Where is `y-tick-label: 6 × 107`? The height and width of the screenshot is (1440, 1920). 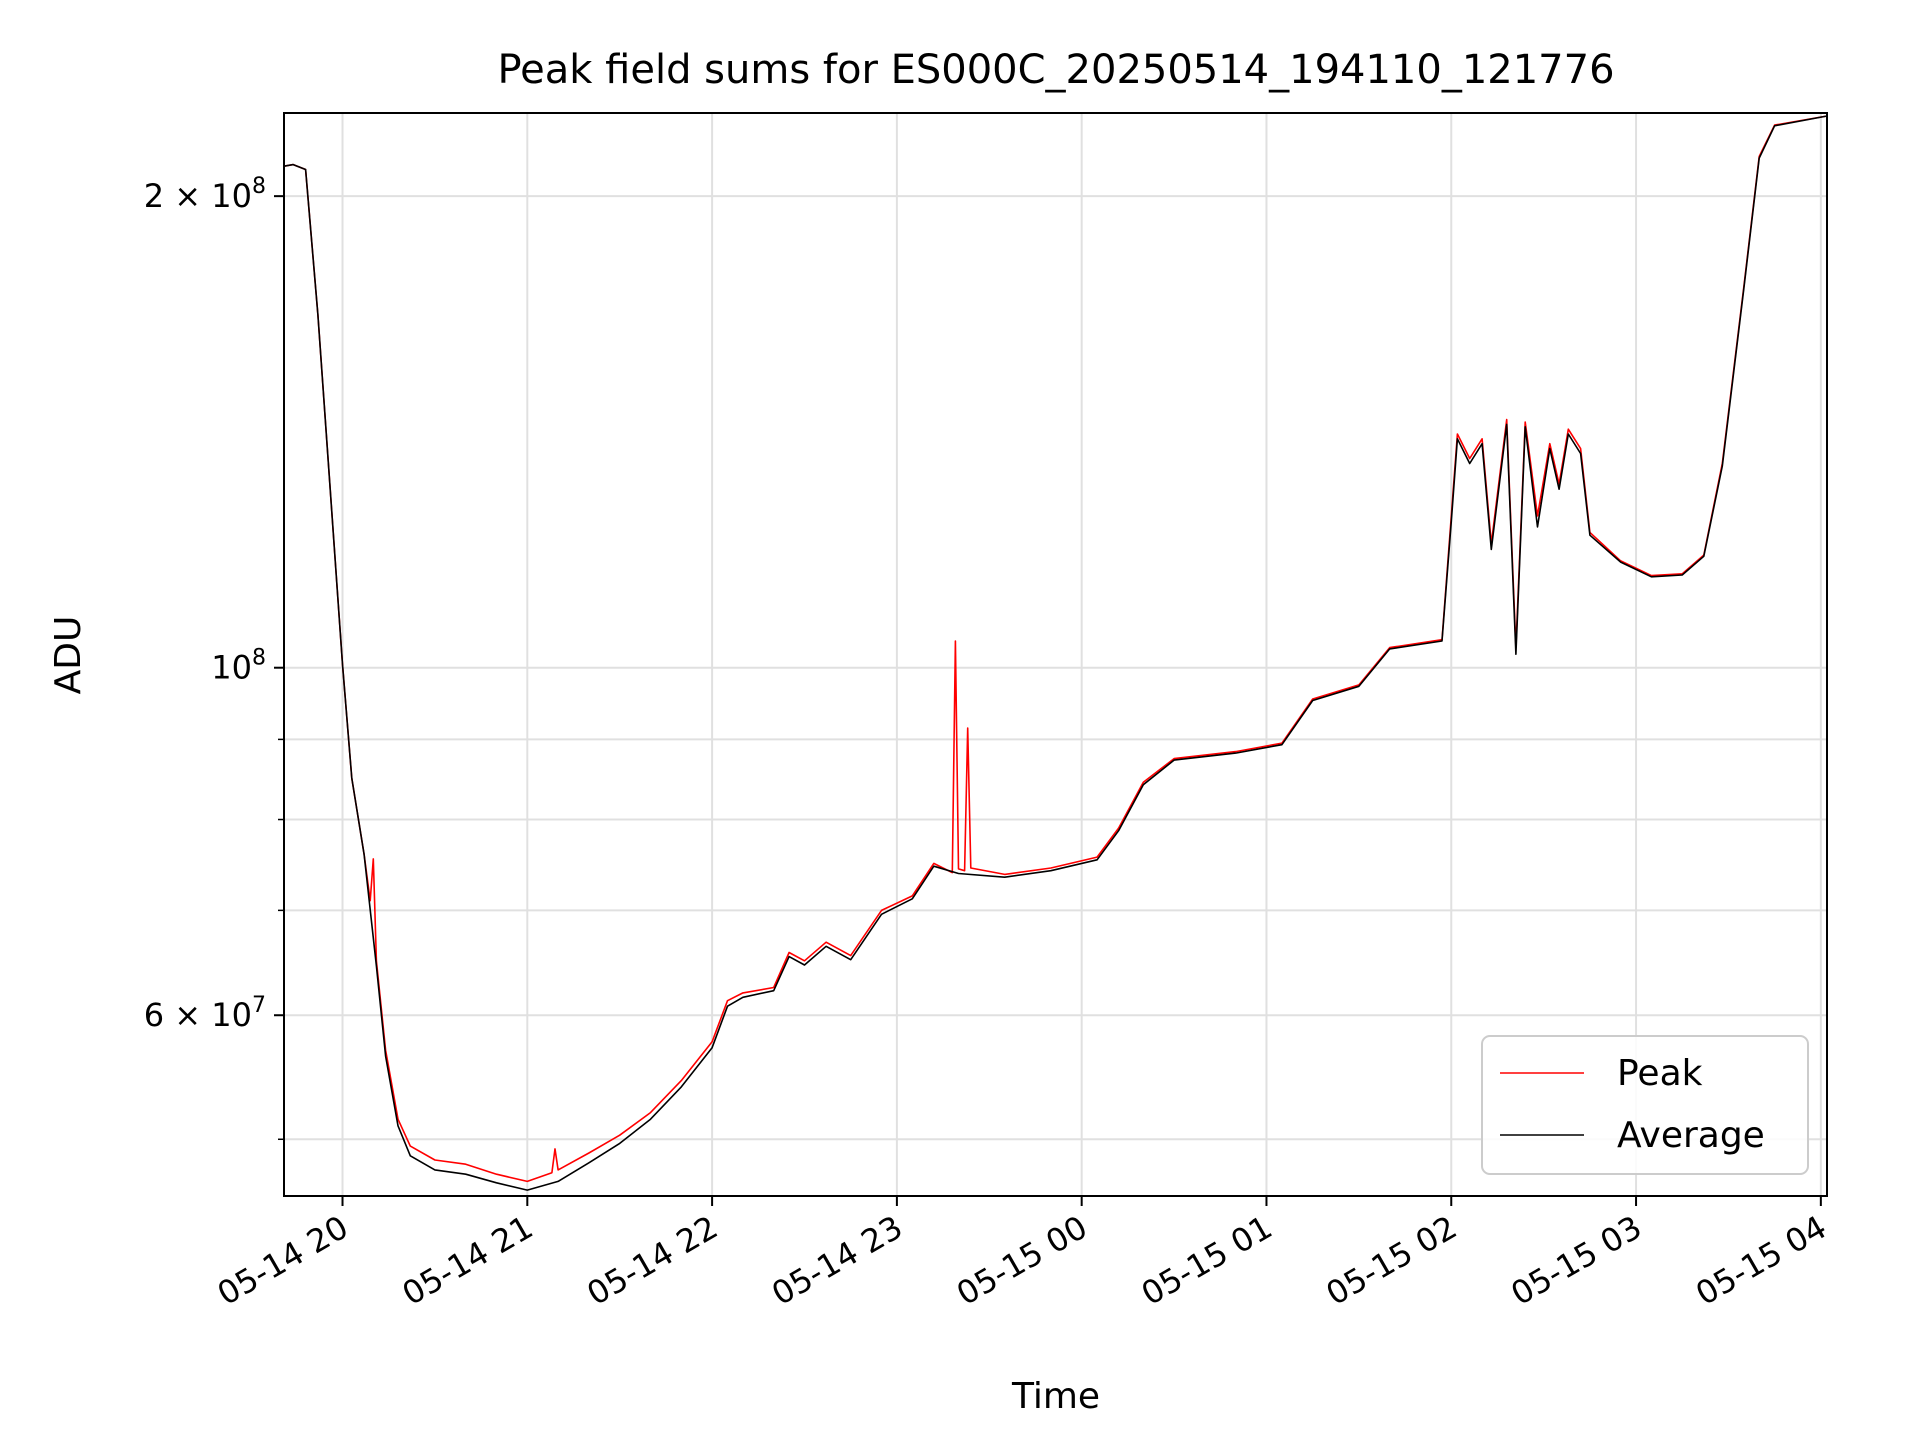
y-tick-label: 6 × 107 is located at coordinates (205, 1013).